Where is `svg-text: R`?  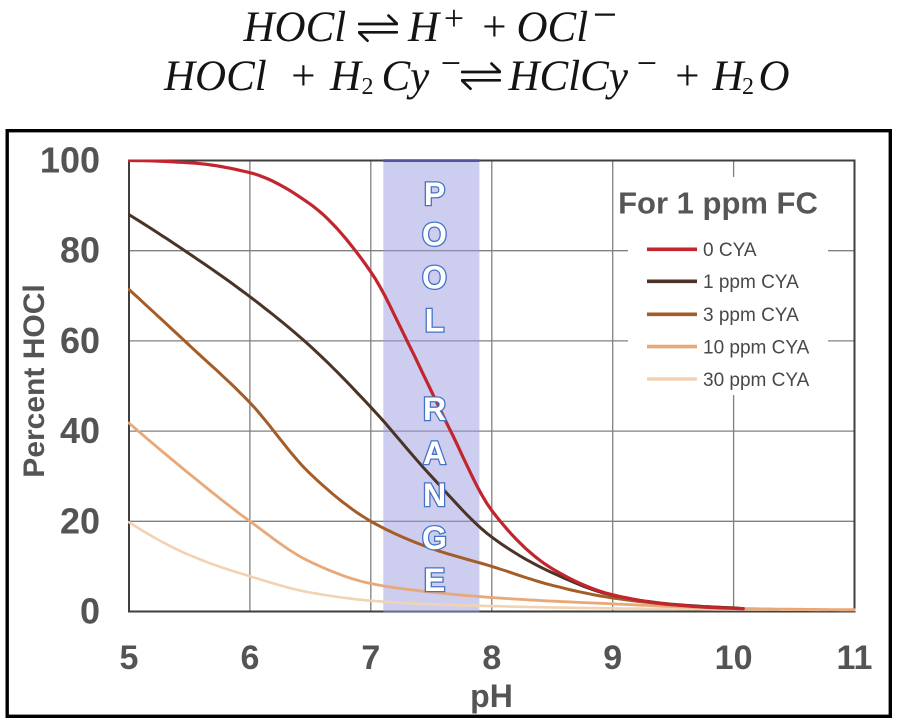
svg-text: R is located at coordinates (434, 409).